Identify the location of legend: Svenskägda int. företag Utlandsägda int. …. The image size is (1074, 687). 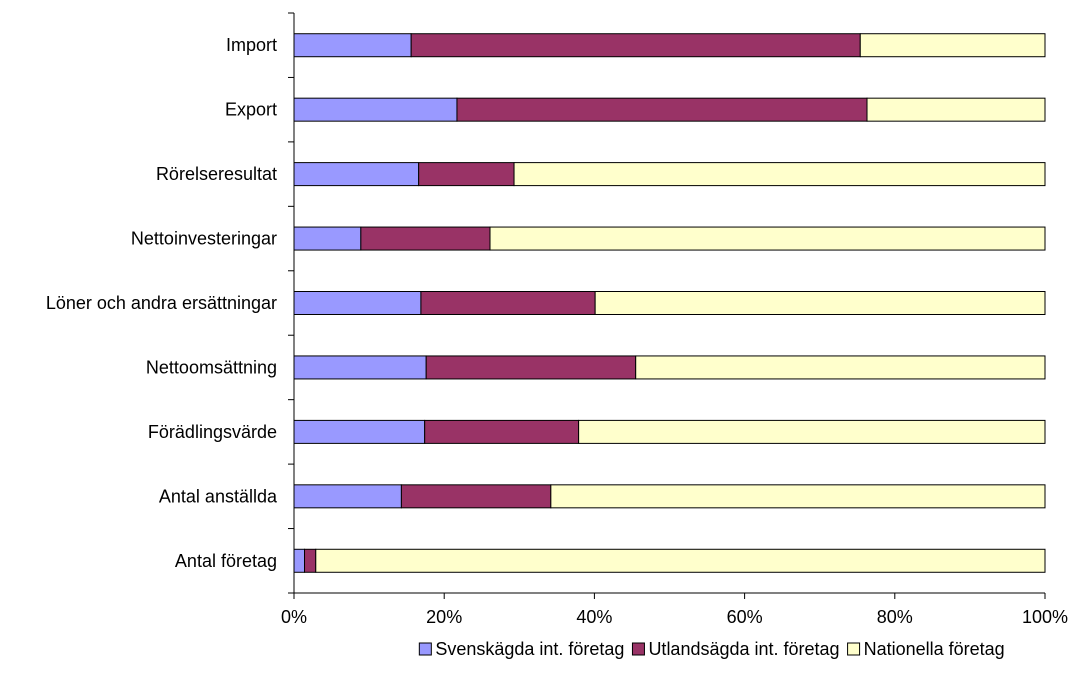
(711, 649).